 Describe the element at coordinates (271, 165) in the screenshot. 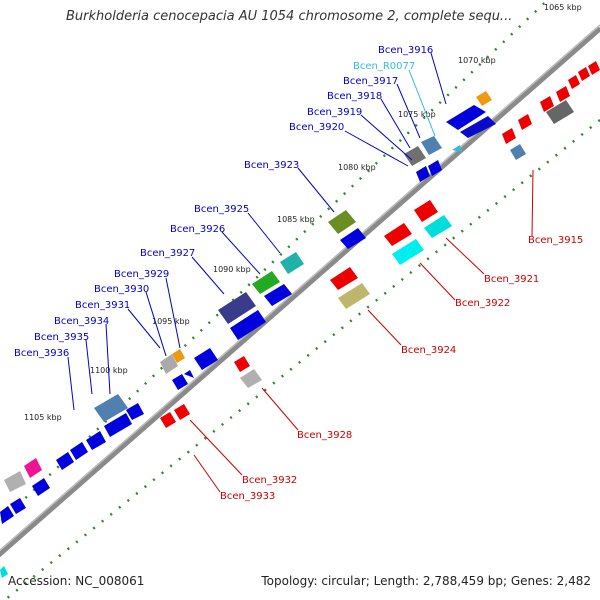

I see `gene-label-bcen-3923: Bcen_3923` at that location.